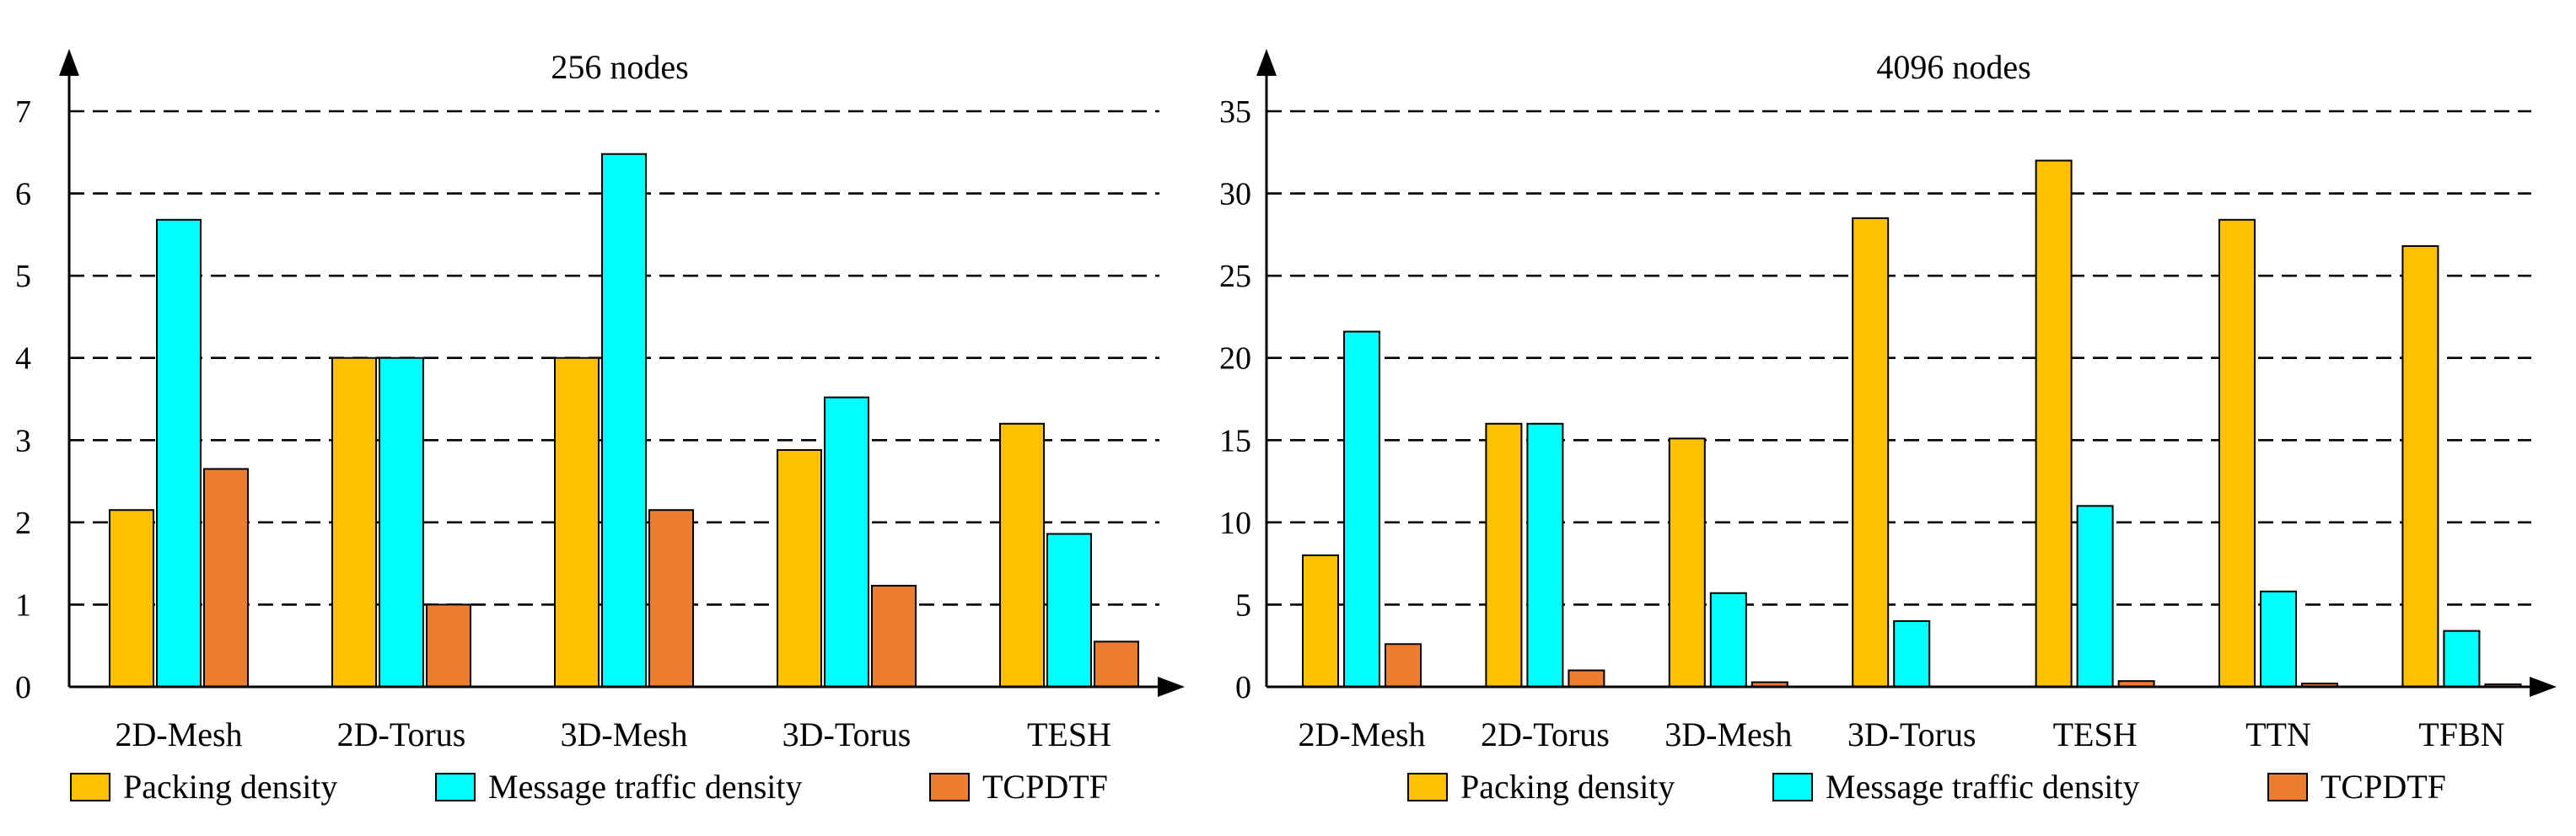 The image size is (2576, 836). Describe the element at coordinates (2461, 734) in the screenshot. I see `x-tick-label: TFBN` at that location.